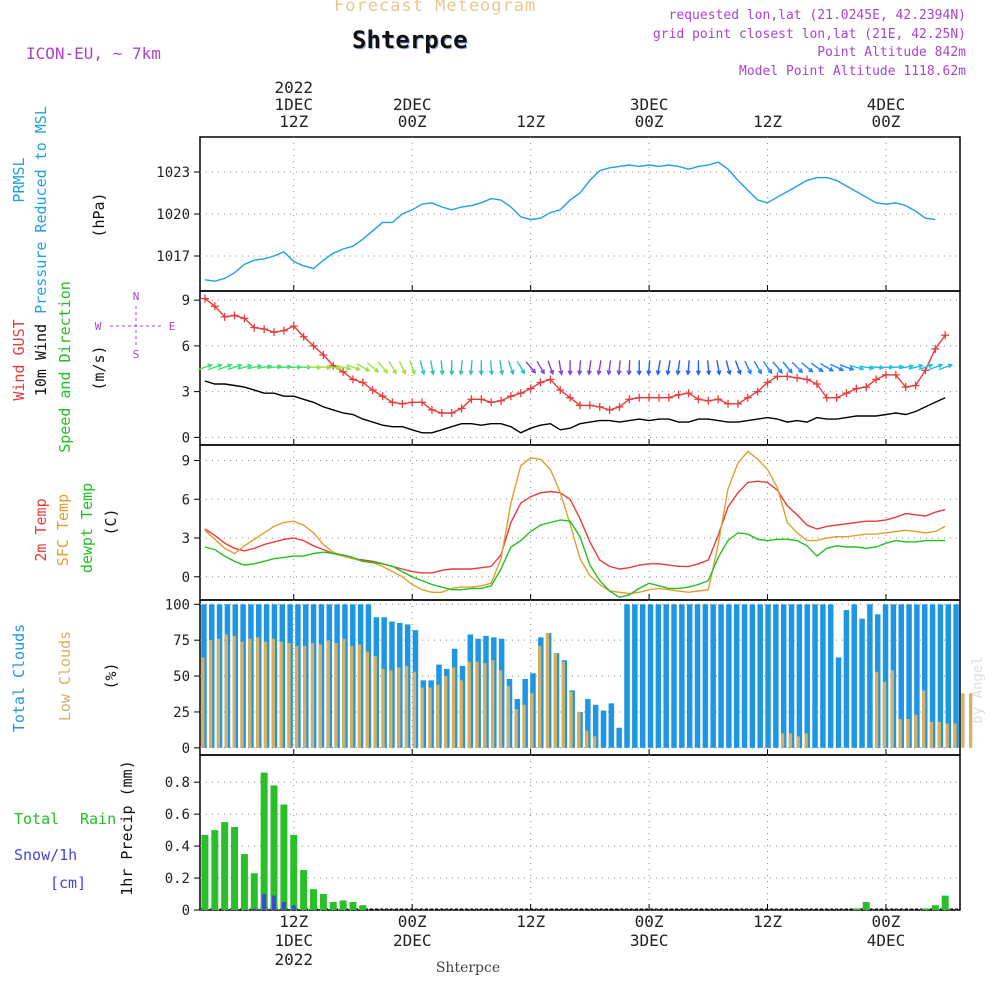 The image size is (1000, 1000). I want to click on y-tick-label: 100, so click(177, 605).